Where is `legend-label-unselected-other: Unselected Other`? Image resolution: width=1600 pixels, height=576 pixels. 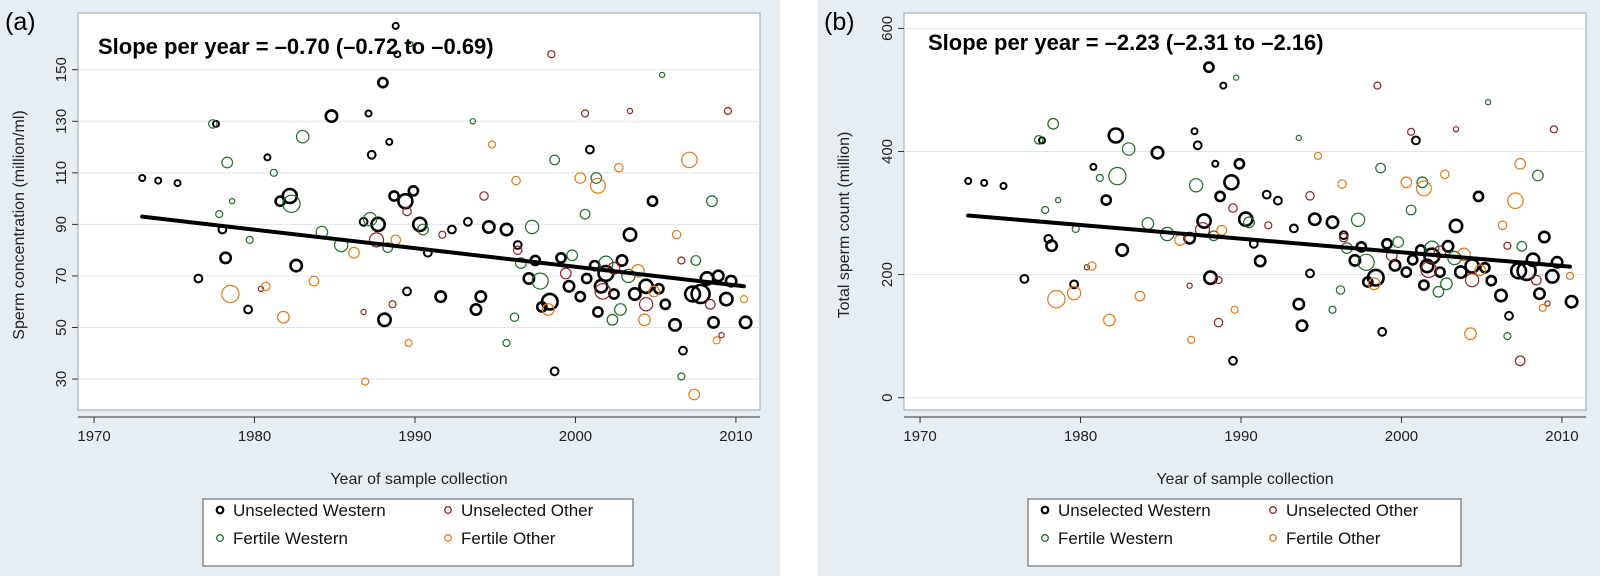
legend-label-unselected-other: Unselected Other is located at coordinates (527, 510).